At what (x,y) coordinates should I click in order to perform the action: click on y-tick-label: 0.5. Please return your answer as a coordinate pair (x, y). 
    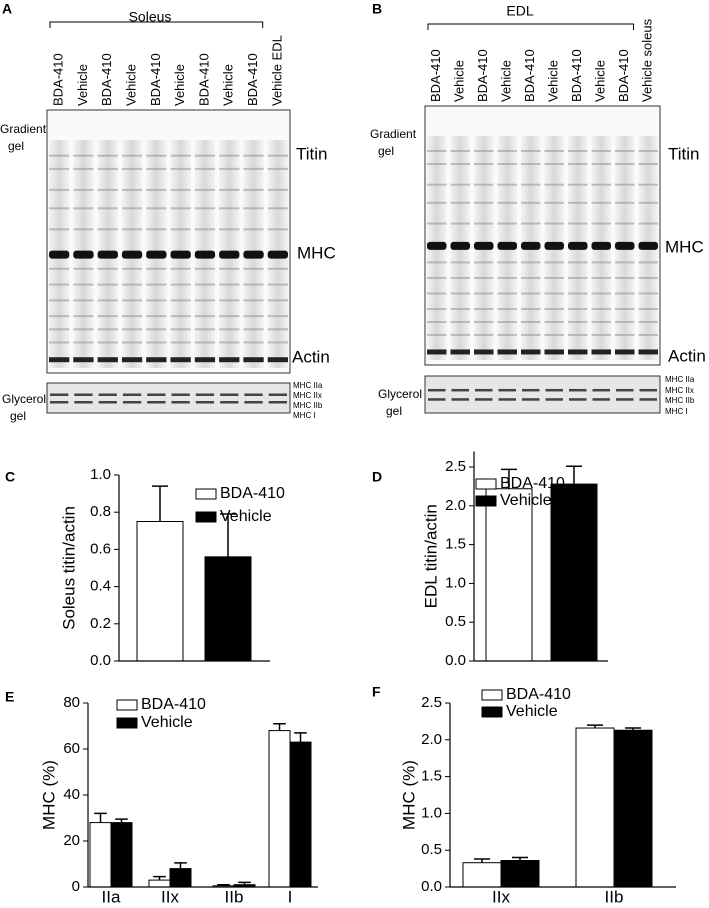
    Looking at the image, I should click on (431, 849).